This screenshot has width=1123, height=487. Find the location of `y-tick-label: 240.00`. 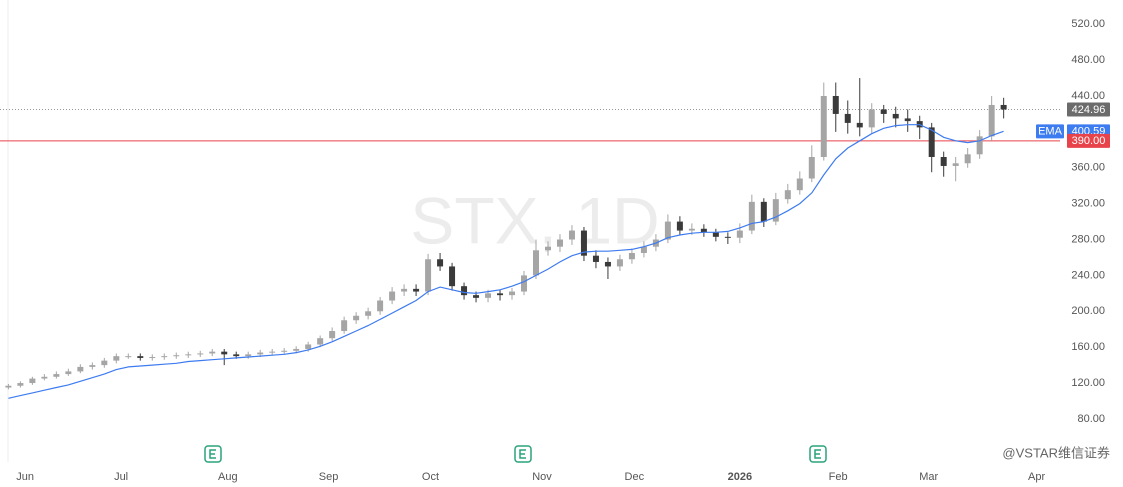

y-tick-label: 240.00 is located at coordinates (1088, 275).